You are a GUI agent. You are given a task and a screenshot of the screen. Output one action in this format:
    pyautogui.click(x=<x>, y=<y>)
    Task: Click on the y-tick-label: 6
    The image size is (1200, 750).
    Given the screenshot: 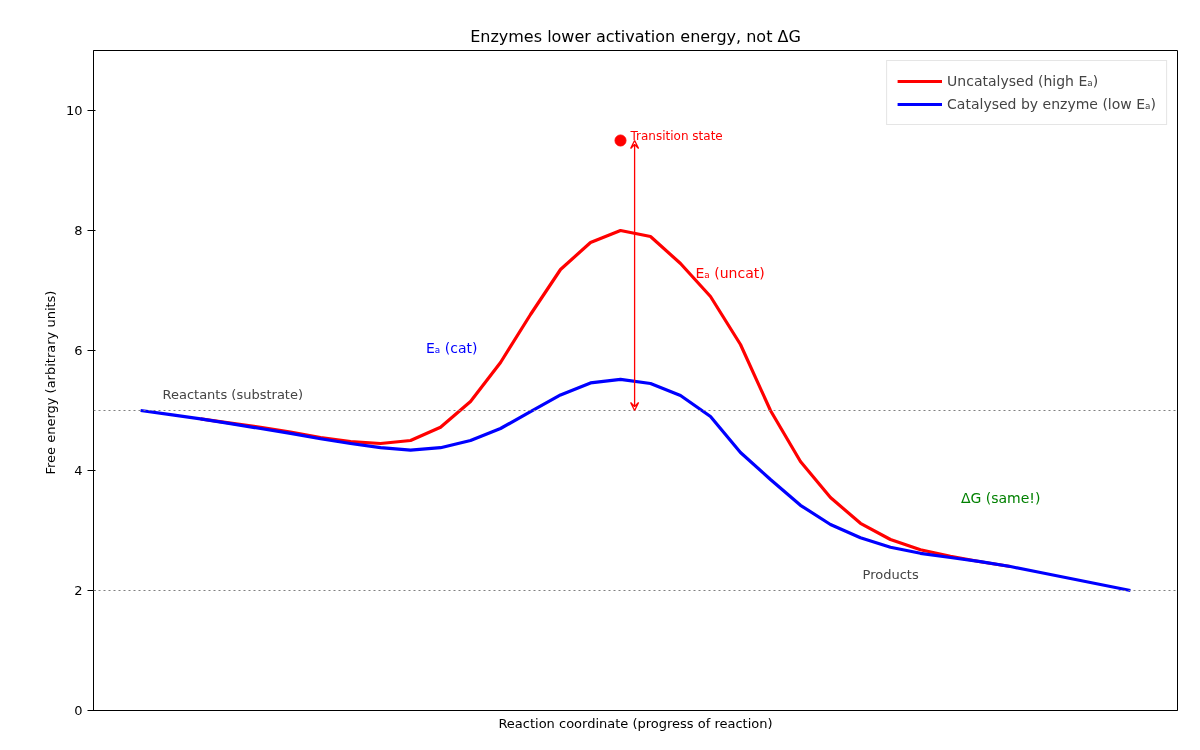 What is the action you would take?
    pyautogui.click(x=78, y=350)
    